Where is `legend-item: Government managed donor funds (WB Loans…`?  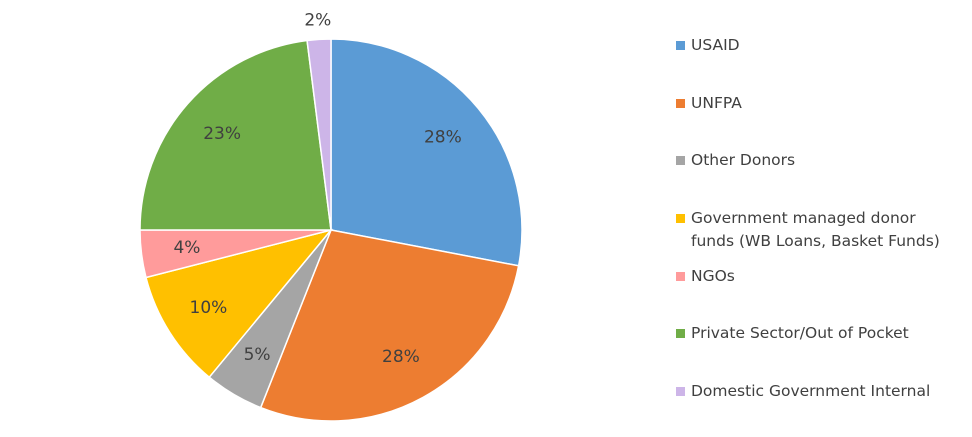 legend-item: Government managed donor funds (WB Loans… is located at coordinates (817, 236).